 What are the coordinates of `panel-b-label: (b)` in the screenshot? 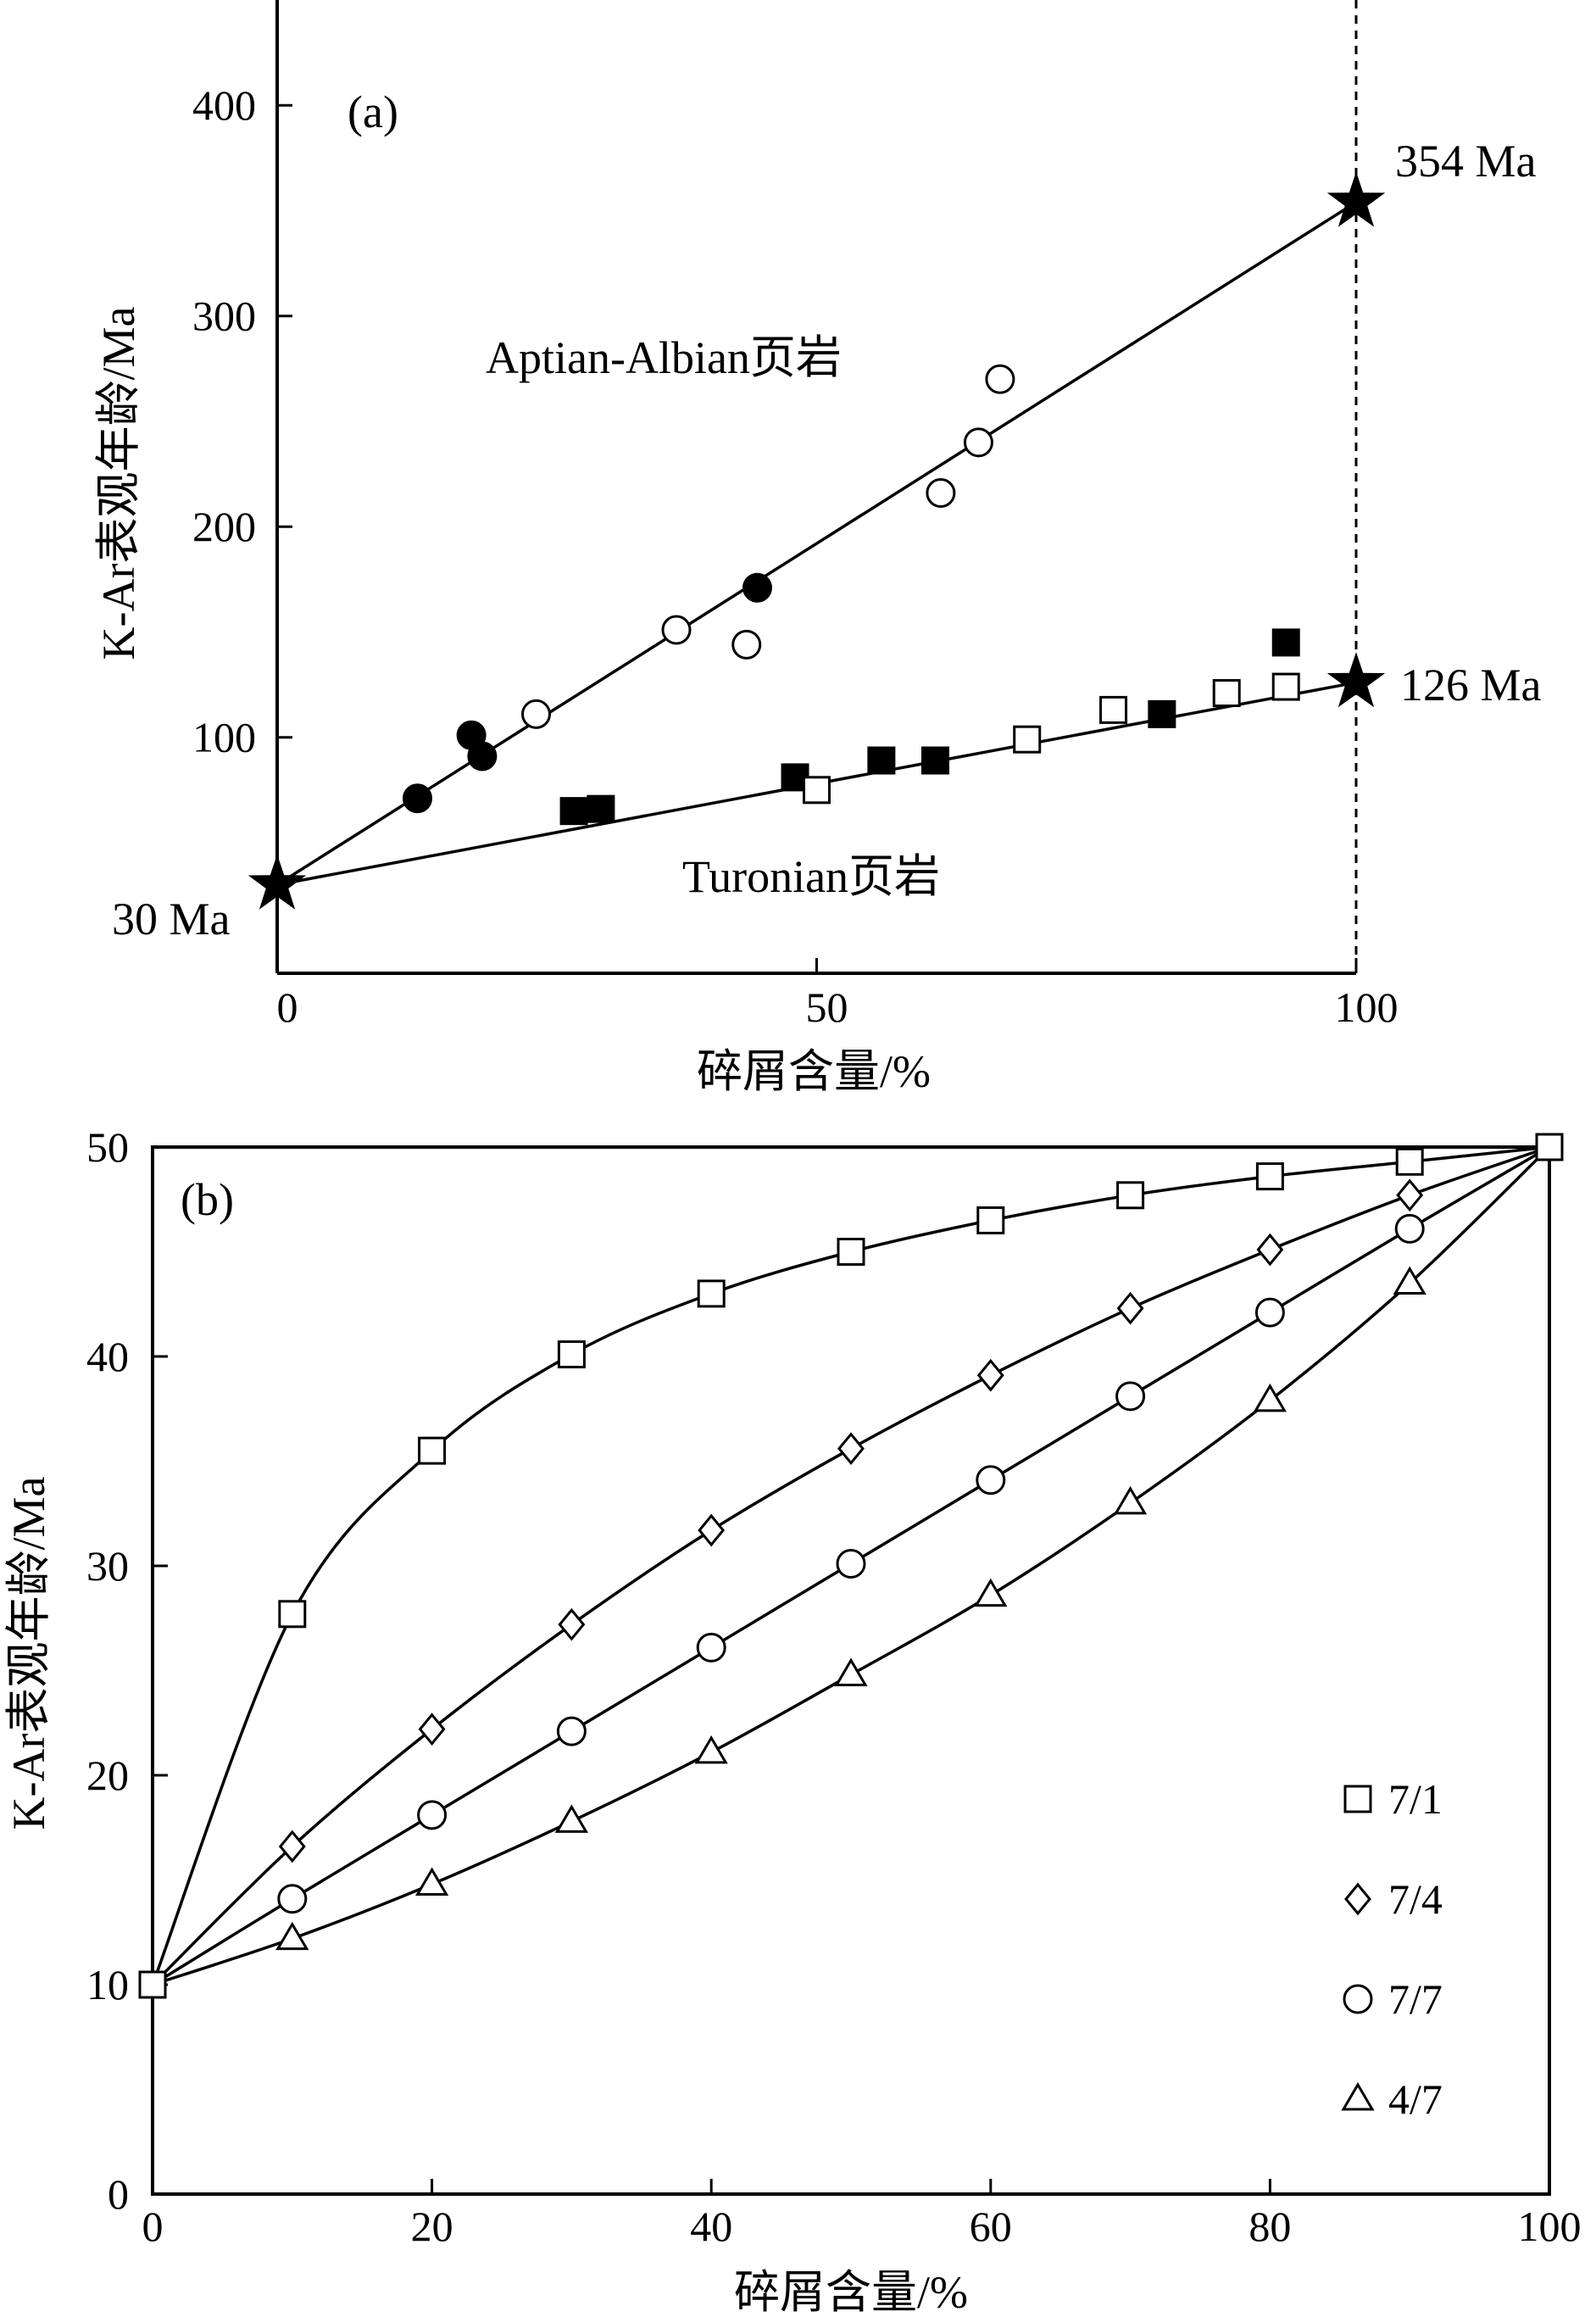 It's located at (207, 1199).